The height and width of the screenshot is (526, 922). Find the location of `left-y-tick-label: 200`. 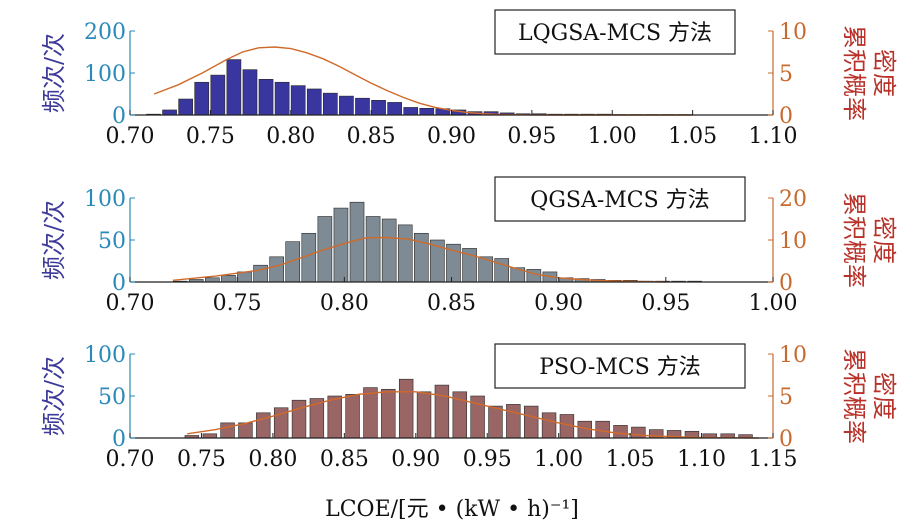

left-y-tick-label: 200 is located at coordinates (105, 32).